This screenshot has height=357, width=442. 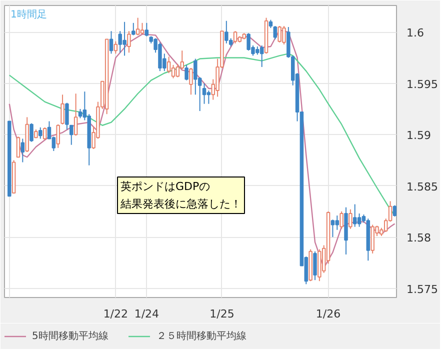 What do you see at coordinates (422, 84) in the screenshot?
I see `y-tick-label: 1.595` at bounding box center [422, 84].